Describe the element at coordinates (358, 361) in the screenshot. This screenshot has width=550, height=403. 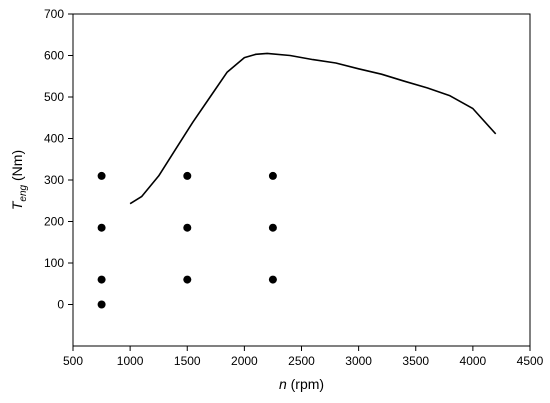
I see `x-tick-label: 3000` at that location.